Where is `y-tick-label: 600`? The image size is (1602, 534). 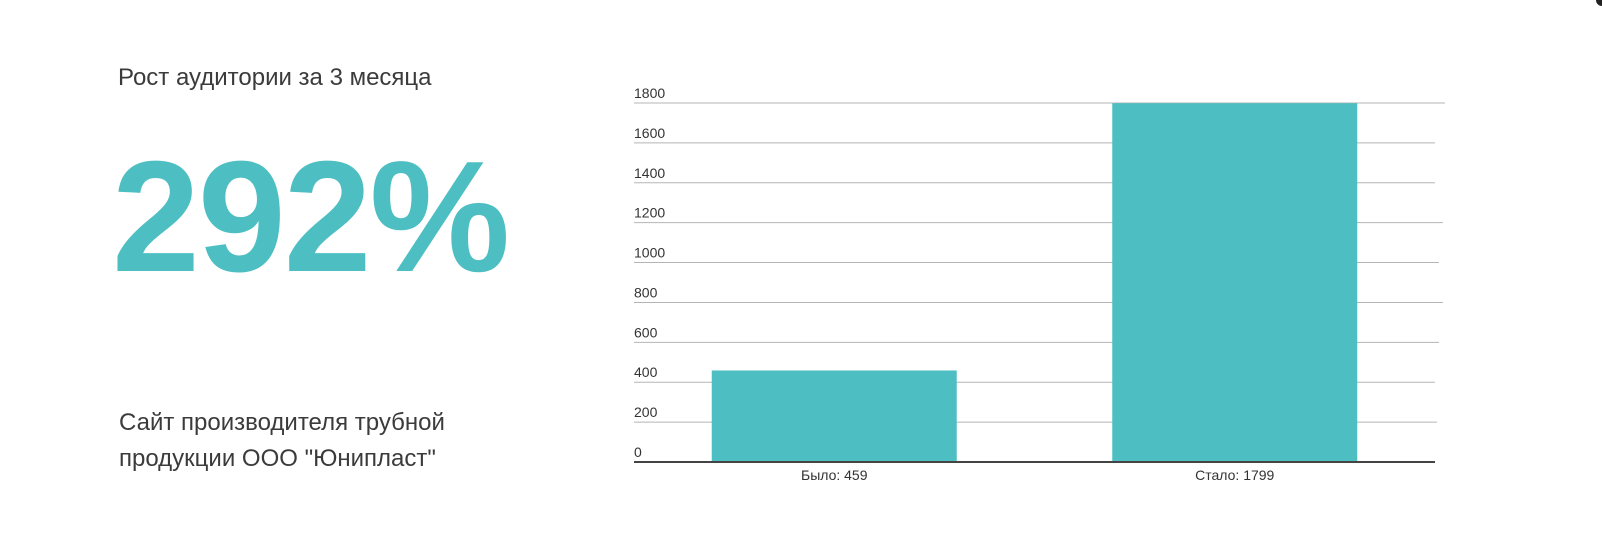 y-tick-label: 600 is located at coordinates (646, 332).